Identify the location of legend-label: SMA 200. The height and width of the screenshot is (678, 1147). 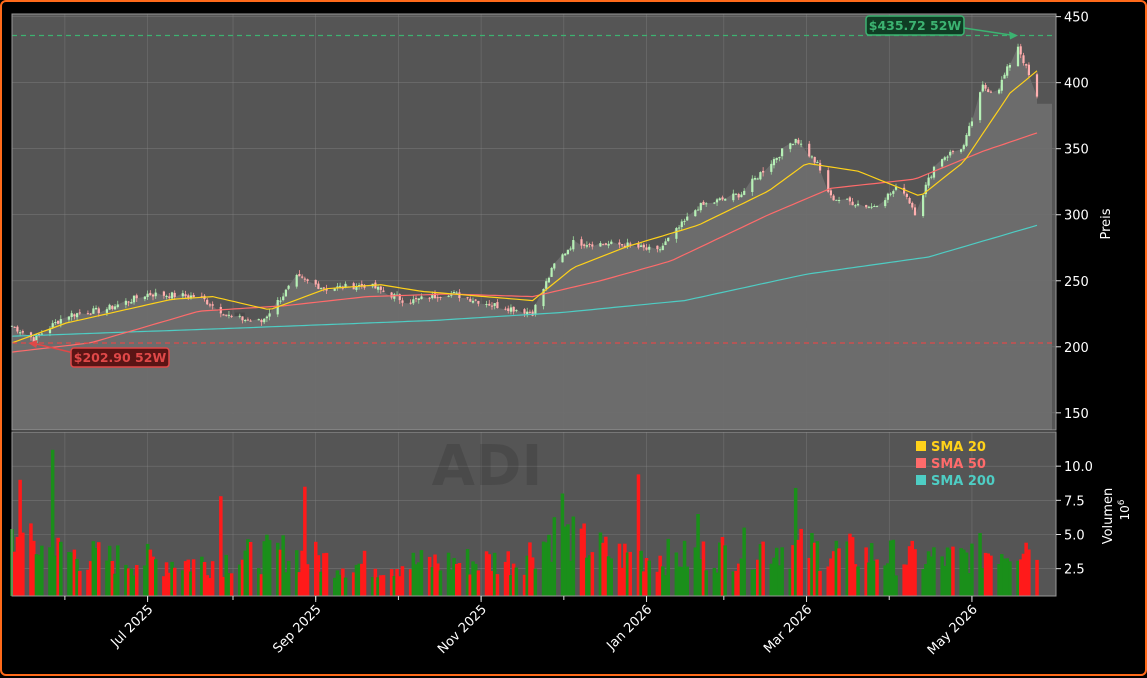
(963, 481).